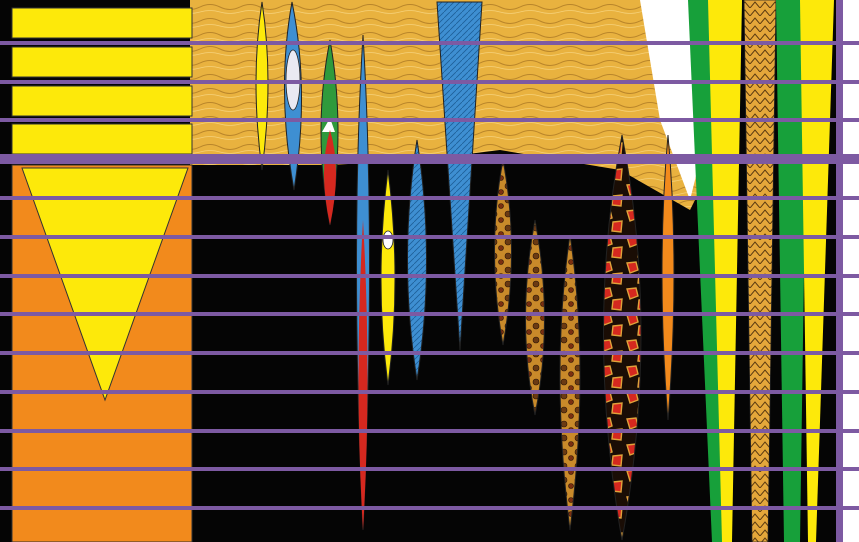 The image size is (859, 542). Describe the element at coordinates (792, 271) in the screenshot. I see `green-stripe-right` at that location.